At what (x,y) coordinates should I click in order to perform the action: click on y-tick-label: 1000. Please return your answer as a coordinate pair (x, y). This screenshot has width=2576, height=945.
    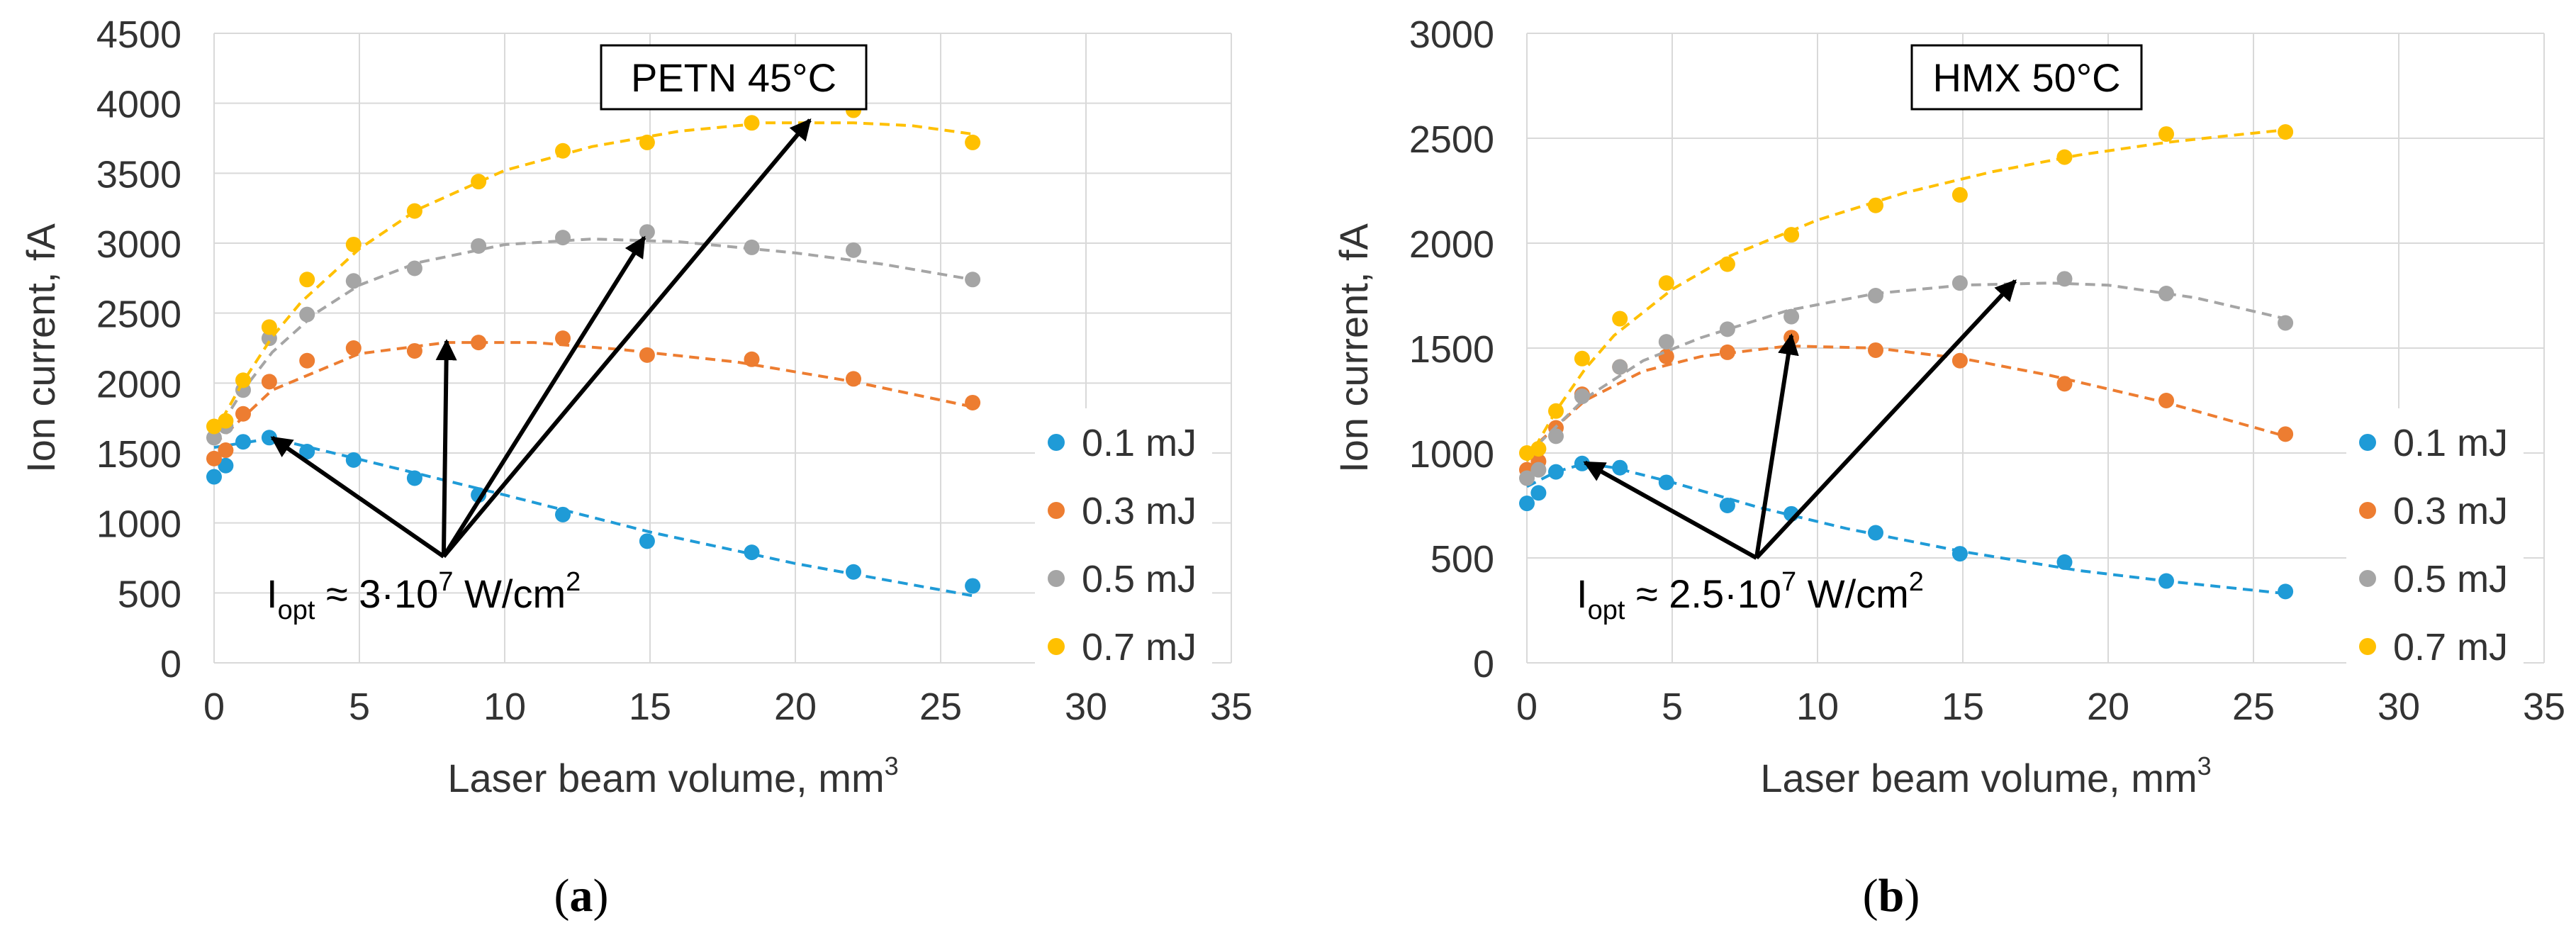
    Looking at the image, I should click on (1451, 454).